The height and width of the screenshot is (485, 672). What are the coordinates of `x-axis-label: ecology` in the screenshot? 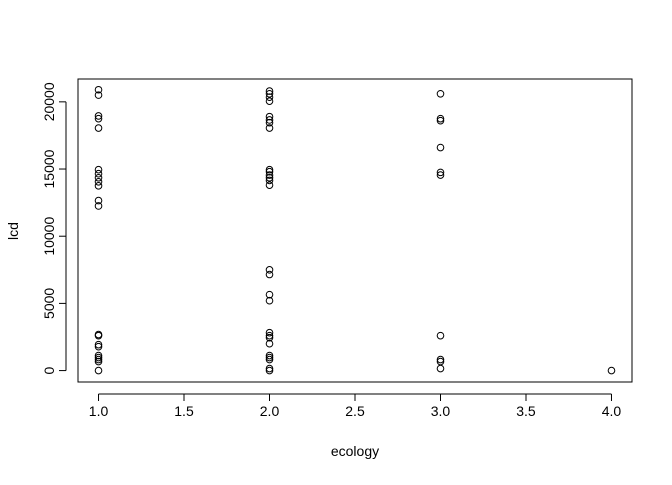 It's located at (355, 451).